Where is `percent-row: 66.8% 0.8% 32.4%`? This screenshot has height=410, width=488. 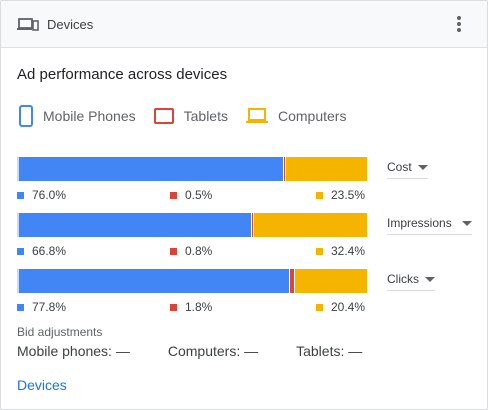 percent-row: 66.8% 0.8% 32.4% is located at coordinates (193, 251).